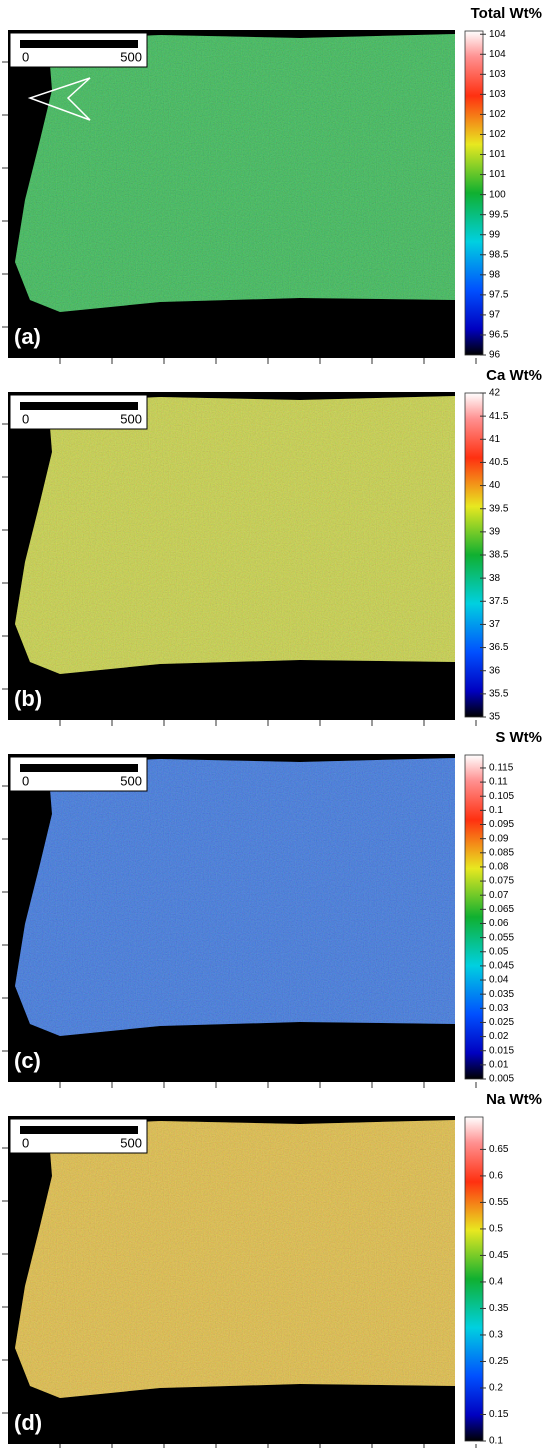 This screenshot has height=1453, width=545. I want to click on colorbar-tick-label: 0.35, so click(499, 1308).